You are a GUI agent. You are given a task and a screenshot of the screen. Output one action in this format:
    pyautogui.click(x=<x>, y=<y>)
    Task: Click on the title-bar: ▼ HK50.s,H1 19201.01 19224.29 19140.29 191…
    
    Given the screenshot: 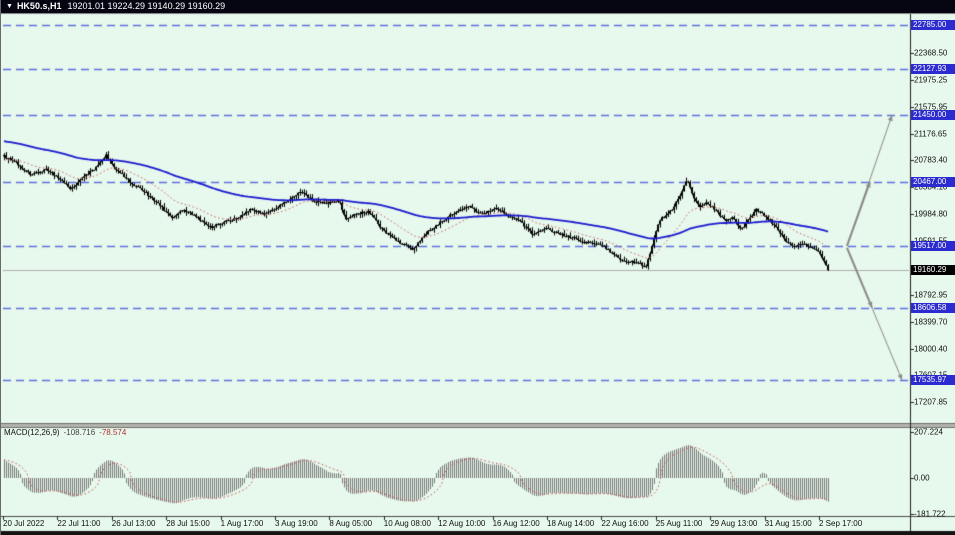 What is the action you would take?
    pyautogui.click(x=478, y=6)
    